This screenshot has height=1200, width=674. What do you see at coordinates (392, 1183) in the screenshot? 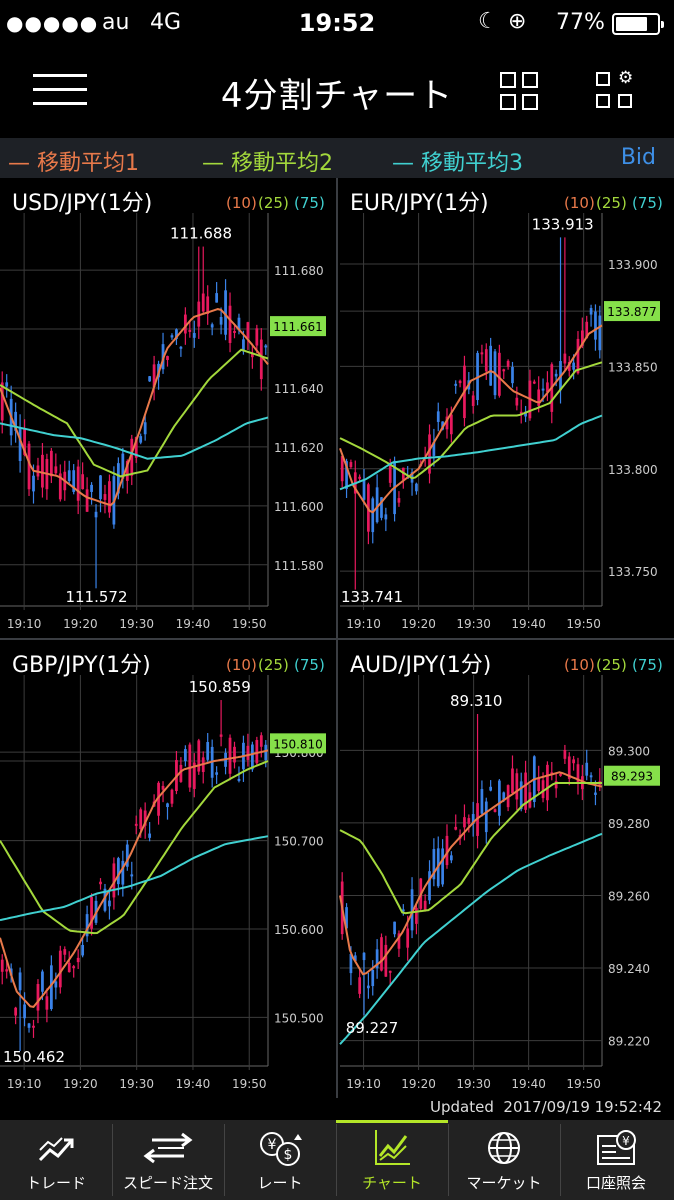
I see `tab-chart-label: チャート` at bounding box center [392, 1183].